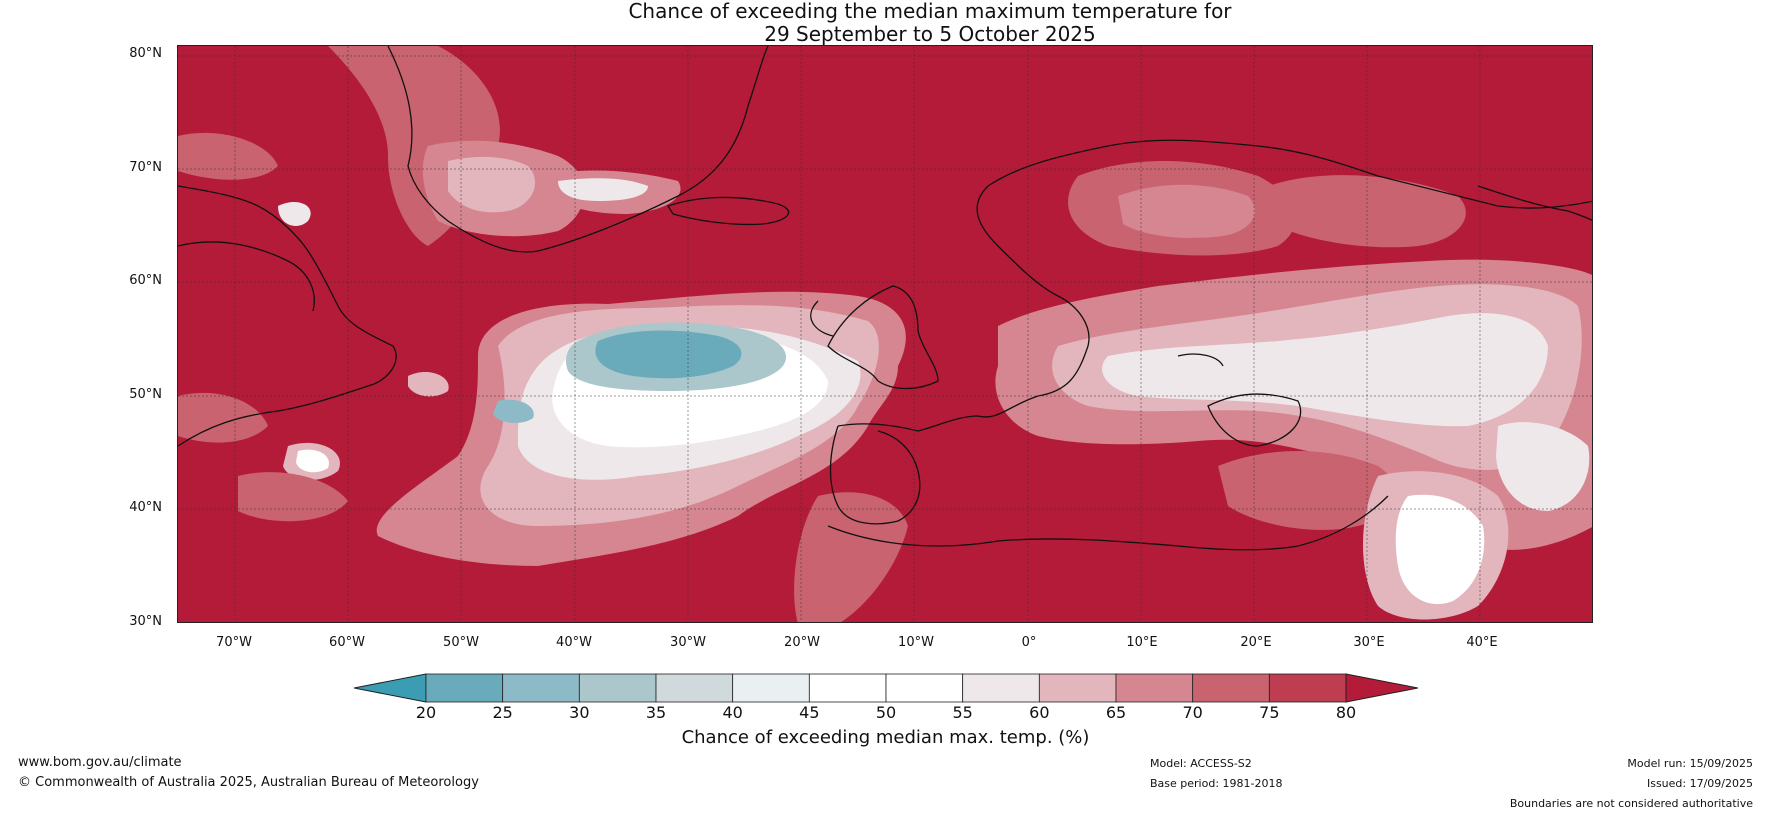 Image resolution: width=1770 pixels, height=816 pixels. What do you see at coordinates (1699, 783) in the screenshot?
I see `issued-text: Issued: 17/09/2025` at bounding box center [1699, 783].